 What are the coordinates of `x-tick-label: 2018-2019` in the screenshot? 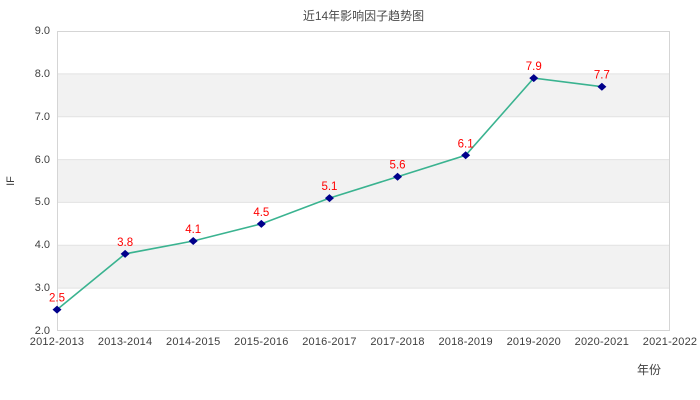 It's located at (465, 342).